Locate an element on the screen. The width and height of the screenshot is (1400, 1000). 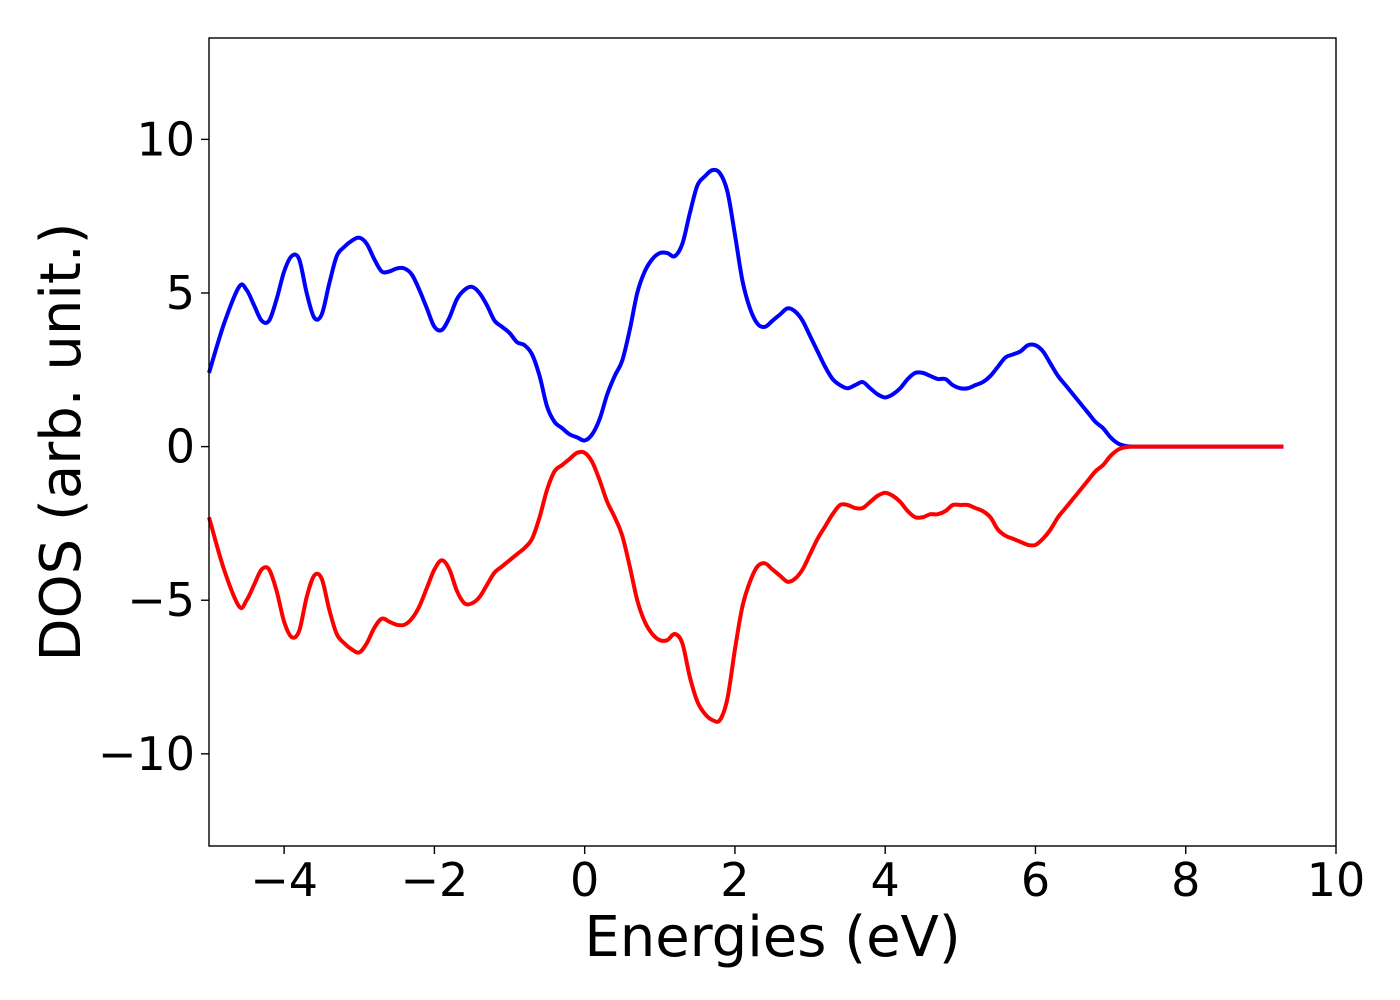
x-tick-label: 2 is located at coordinates (734, 880).